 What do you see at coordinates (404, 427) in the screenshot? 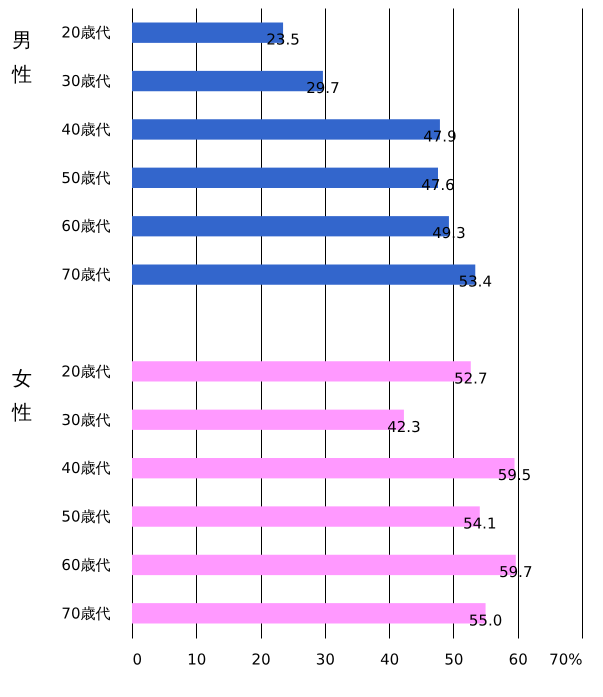
I see `data-label: 42.3` at bounding box center [404, 427].